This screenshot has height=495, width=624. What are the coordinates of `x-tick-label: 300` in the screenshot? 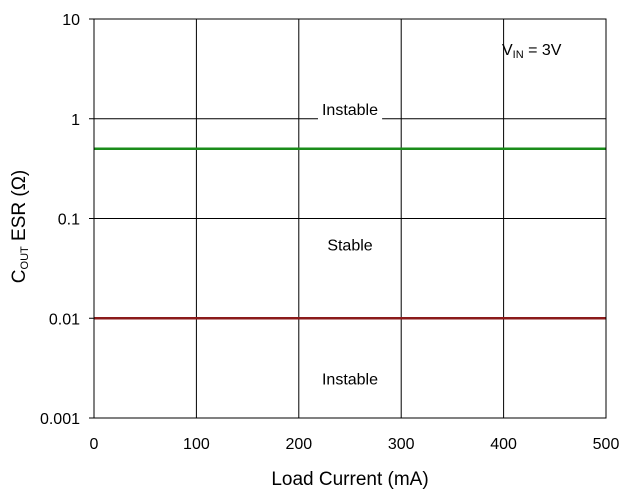 It's located at (401, 444).